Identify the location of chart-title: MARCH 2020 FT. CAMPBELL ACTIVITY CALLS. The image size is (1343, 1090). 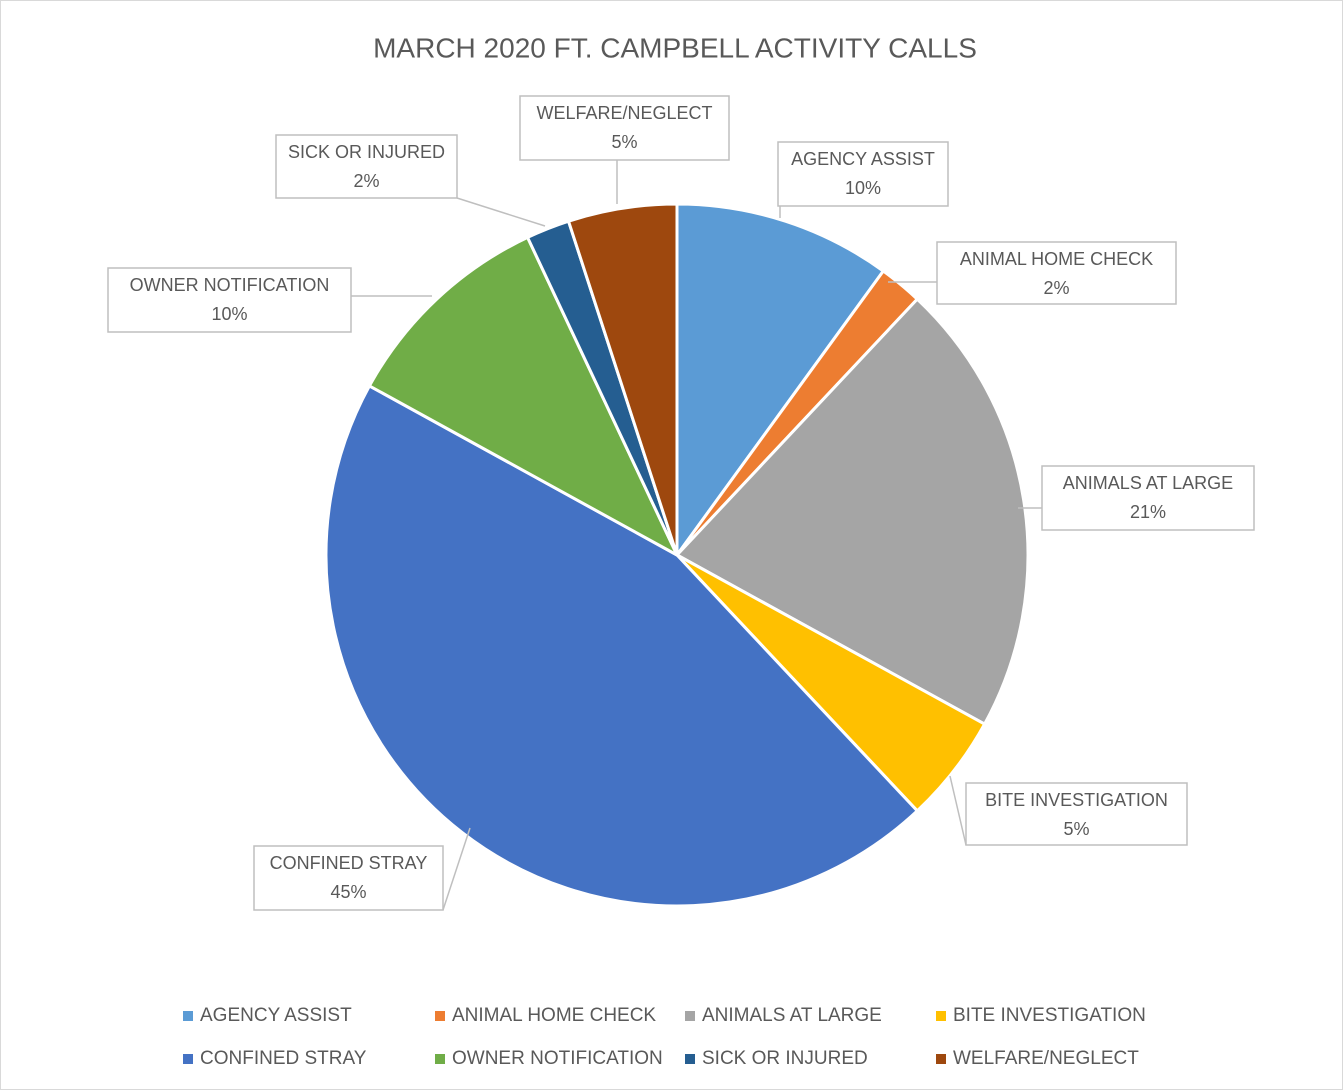
(675, 47).